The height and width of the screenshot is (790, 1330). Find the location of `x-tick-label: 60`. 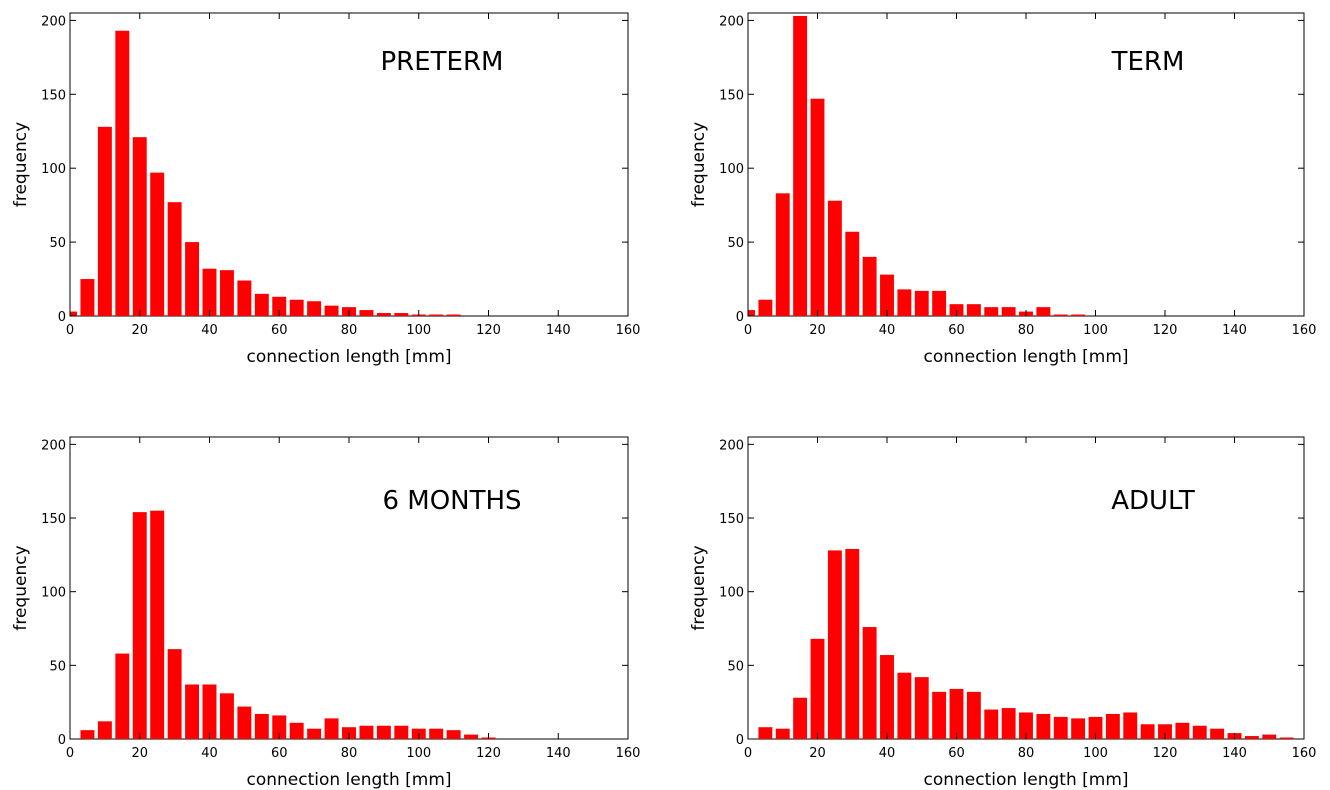

x-tick-label: 60 is located at coordinates (279, 330).